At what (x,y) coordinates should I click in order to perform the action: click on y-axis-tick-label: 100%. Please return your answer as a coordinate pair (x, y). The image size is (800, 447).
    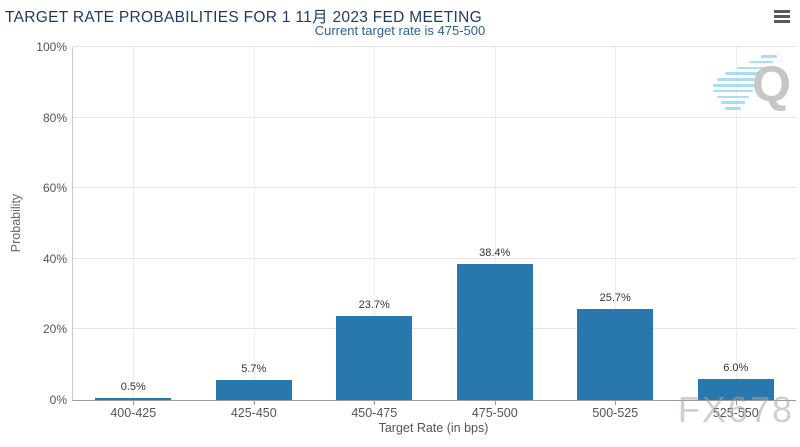
    Looking at the image, I should click on (51, 47).